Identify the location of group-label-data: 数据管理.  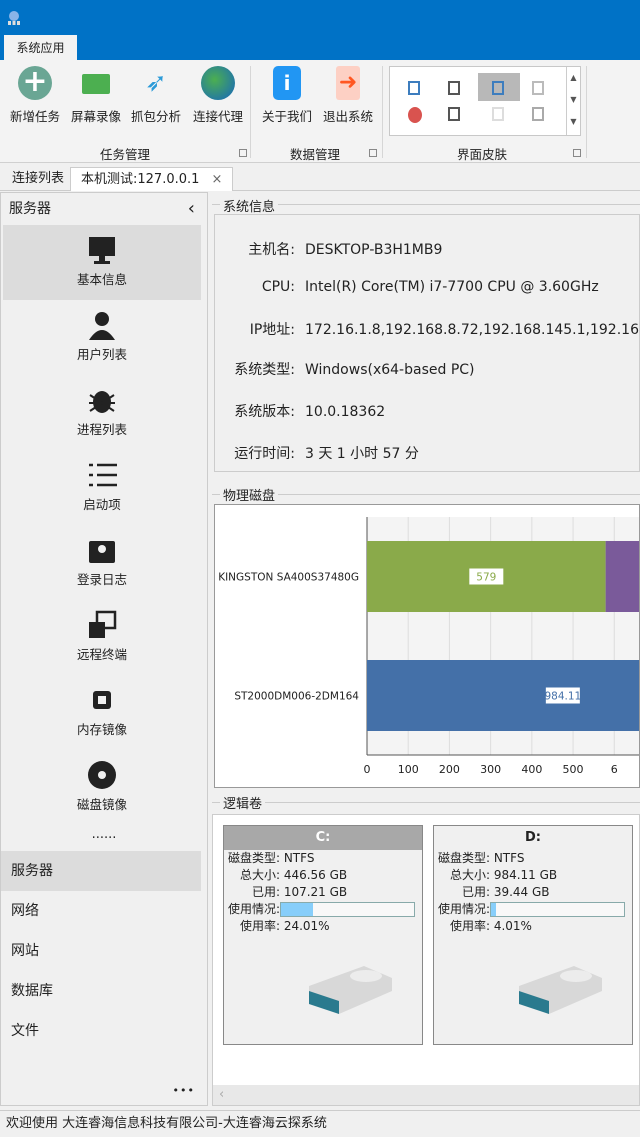
(315, 154).